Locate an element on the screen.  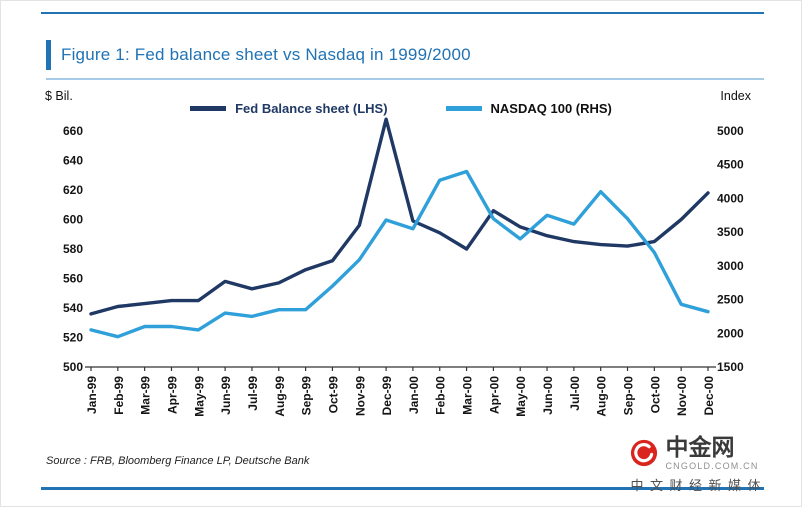
left-axis-tick-label: 640 is located at coordinates (73, 161).